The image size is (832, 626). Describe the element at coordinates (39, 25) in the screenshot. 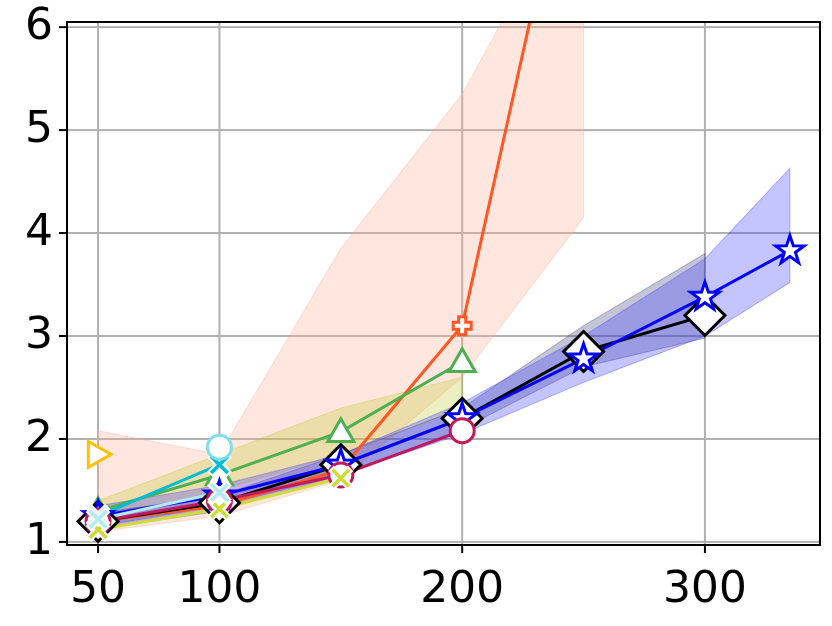

I see `y-tick-label: 6` at that location.